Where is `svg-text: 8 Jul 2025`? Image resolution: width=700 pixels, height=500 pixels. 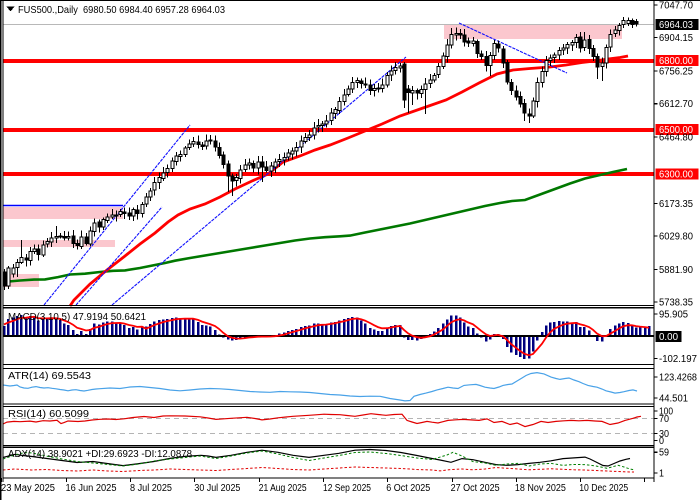
svg-text: 8 Jul 2025 is located at coordinates (151, 488).